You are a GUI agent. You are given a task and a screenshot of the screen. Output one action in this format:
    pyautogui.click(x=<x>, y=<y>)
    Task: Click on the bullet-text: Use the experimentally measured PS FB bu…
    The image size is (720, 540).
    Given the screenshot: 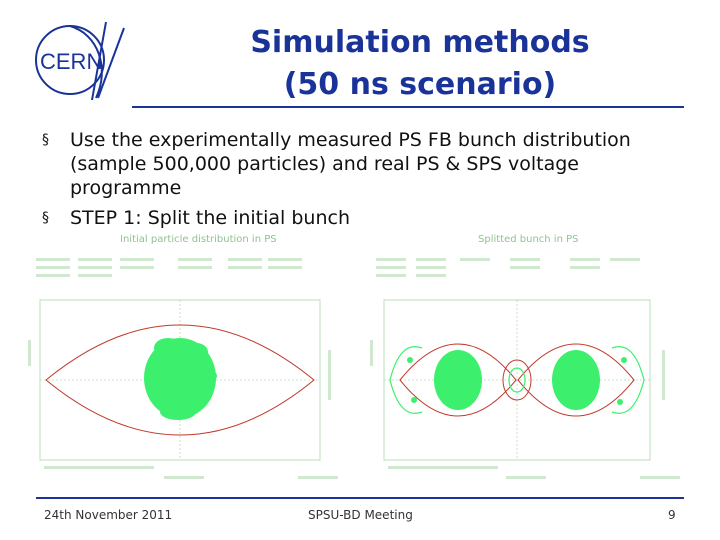 What is the action you would take?
    pyautogui.click(x=350, y=164)
    